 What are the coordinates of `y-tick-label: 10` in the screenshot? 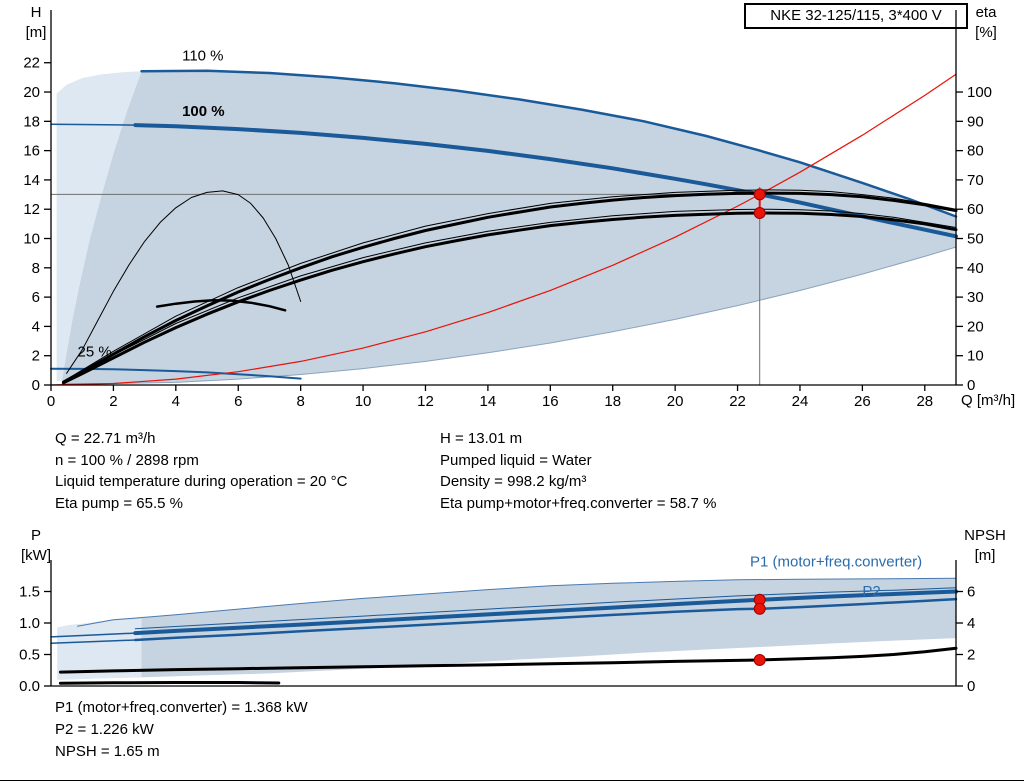 It's located at (31, 239).